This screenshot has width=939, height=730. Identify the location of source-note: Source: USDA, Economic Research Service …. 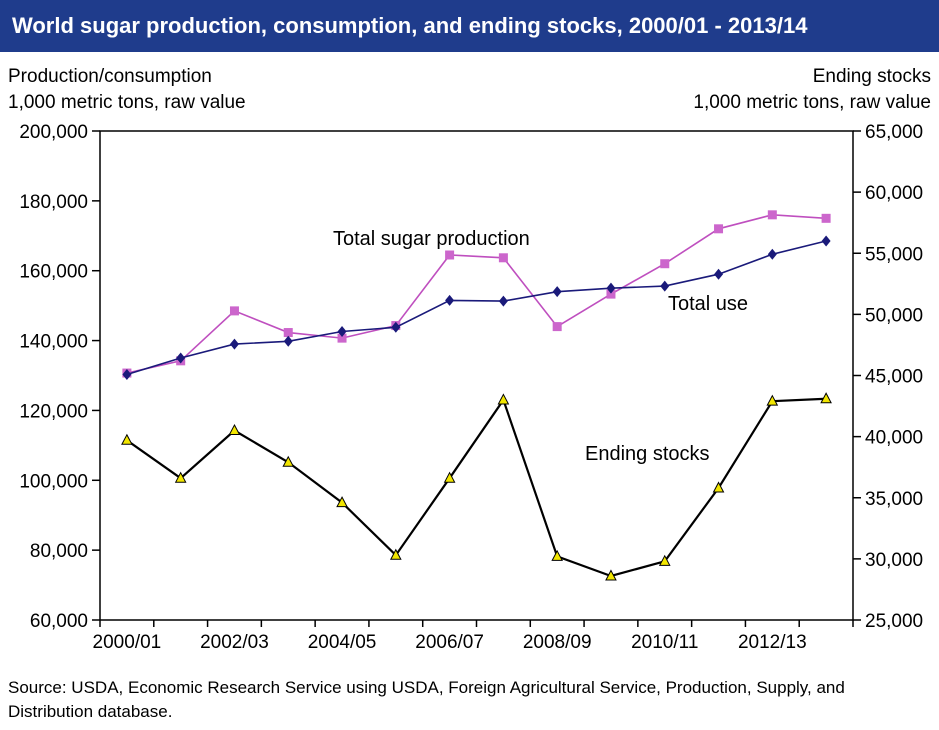
(426, 699).